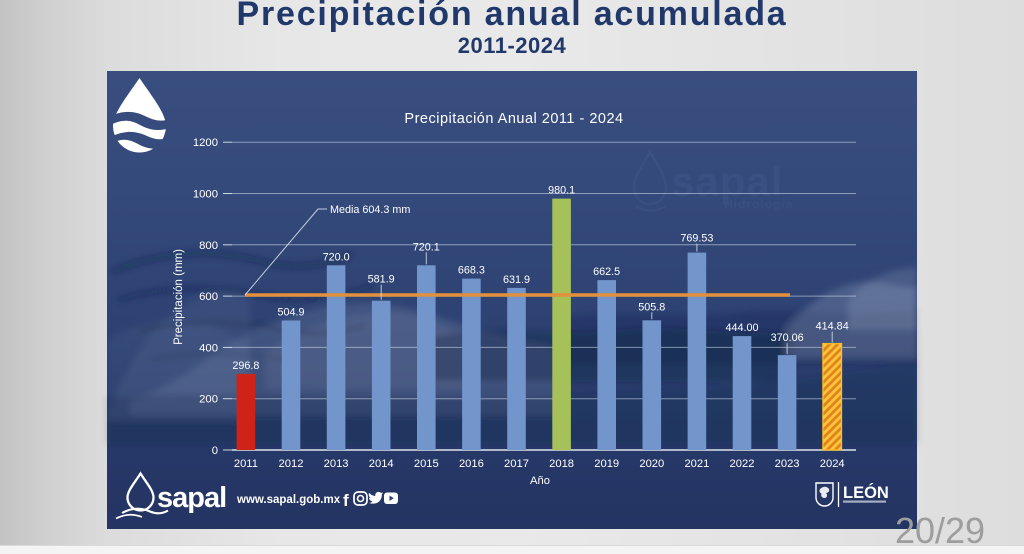 The width and height of the screenshot is (1024, 554). Describe the element at coordinates (696, 464) in the screenshot. I see `svg-text: 2021` at that location.